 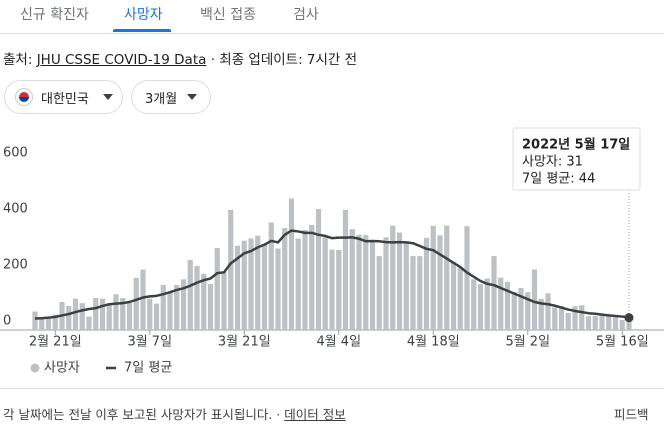 What do you see at coordinates (55, 342) in the screenshot?
I see `x-tick-label: 2월 21일` at bounding box center [55, 342].